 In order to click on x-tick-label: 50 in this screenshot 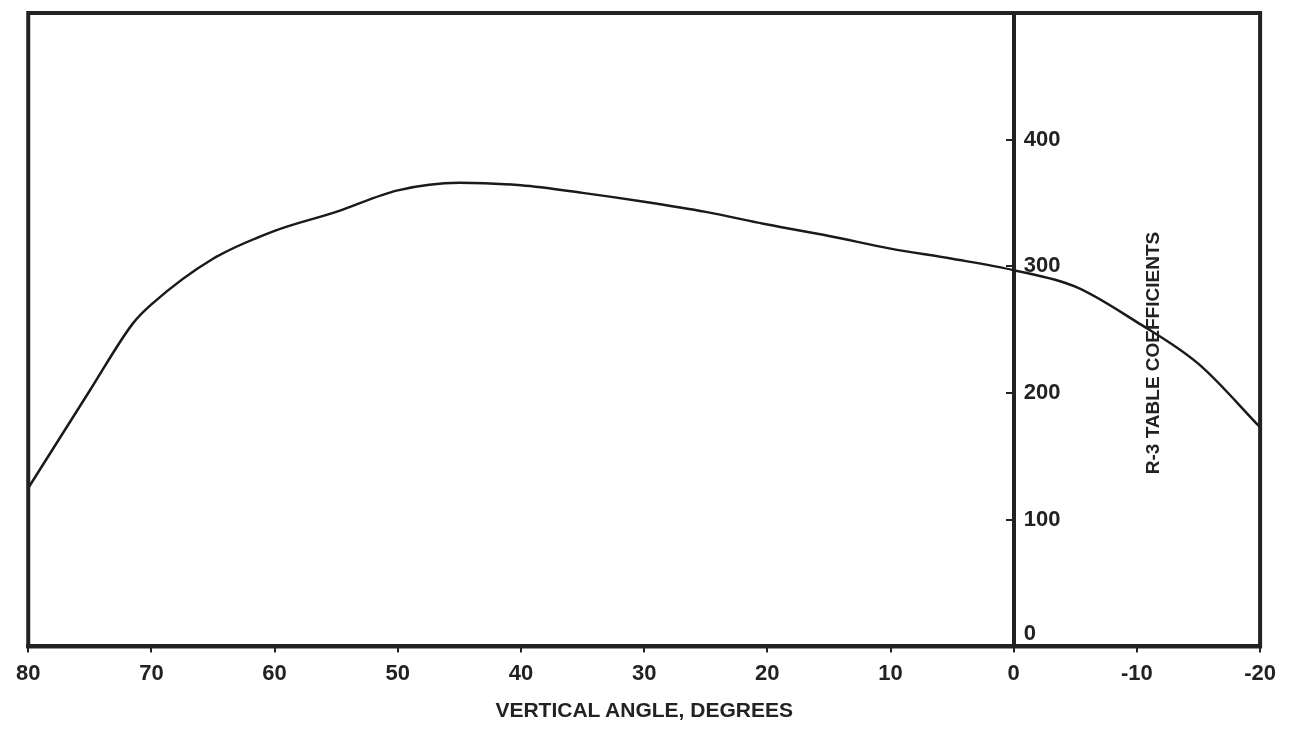, I will do `click(398, 672)`.